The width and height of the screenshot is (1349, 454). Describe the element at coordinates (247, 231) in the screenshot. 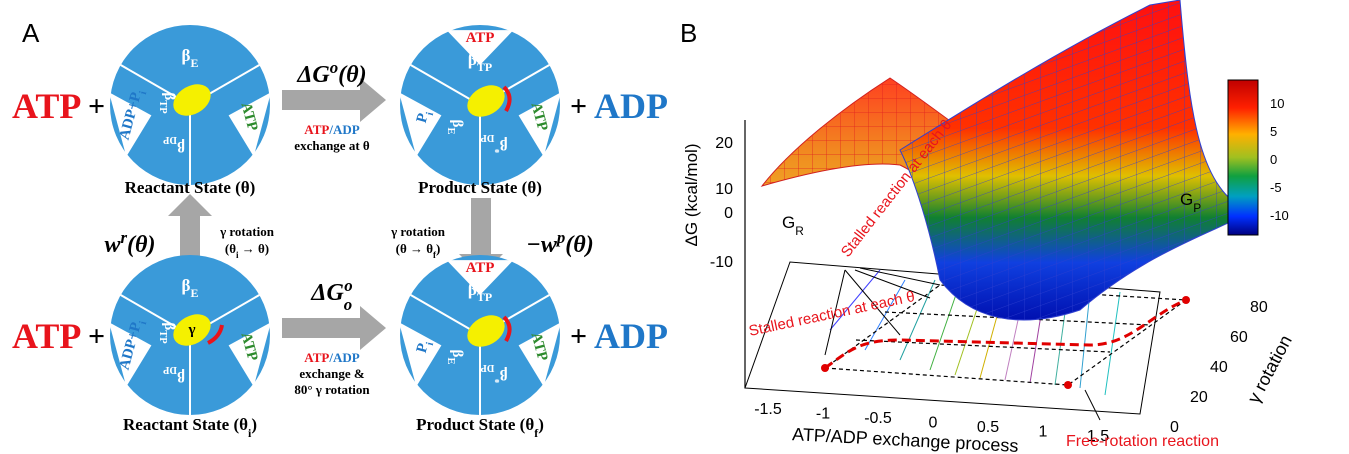

I see `rotation-label: γ rotation` at that location.